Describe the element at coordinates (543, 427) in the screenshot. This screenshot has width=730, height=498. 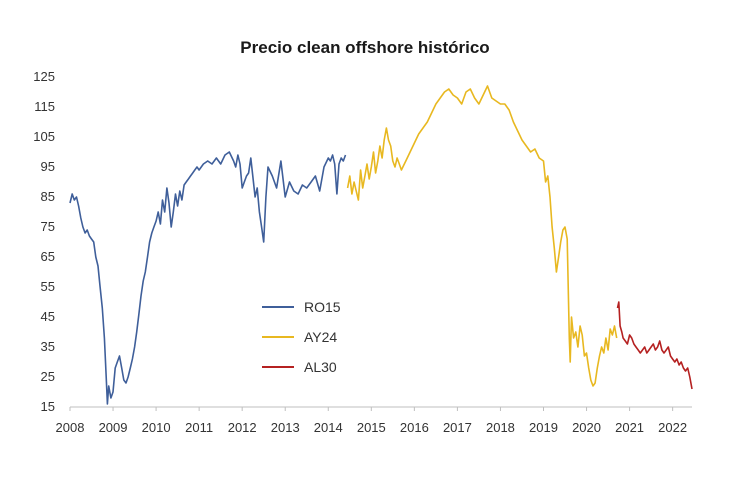
I see `x-tick-label: 2019` at that location.